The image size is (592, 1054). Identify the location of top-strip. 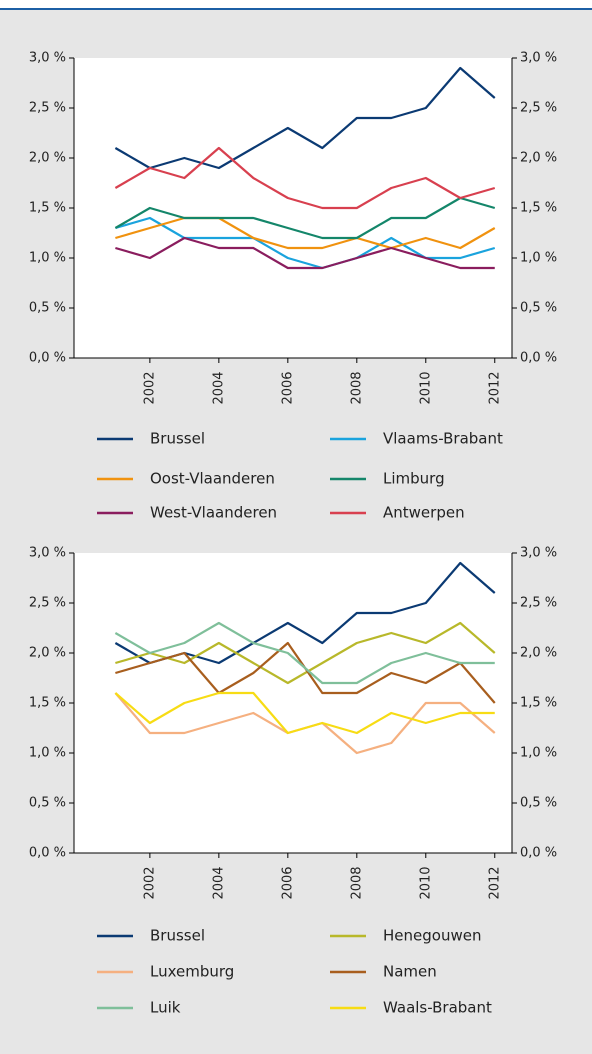
(296, 4).